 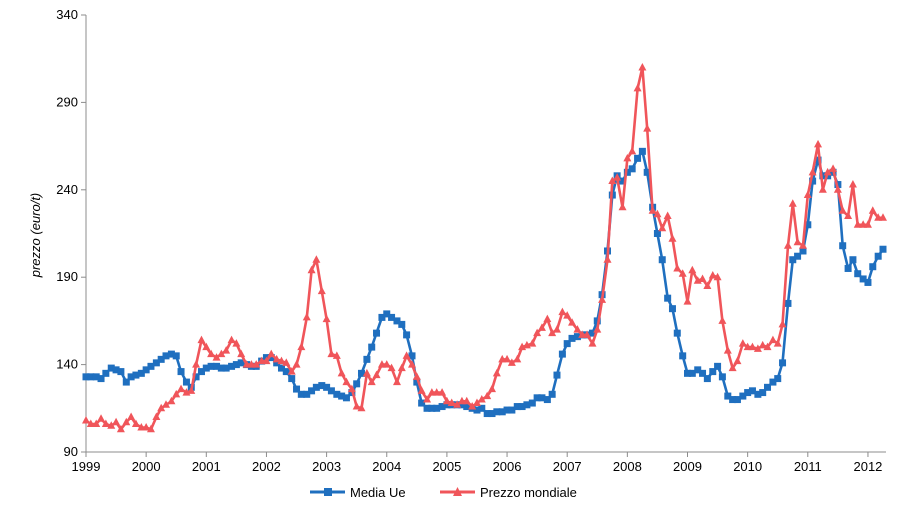 I want to click on x-tick-label: 2007, so click(x=567, y=466).